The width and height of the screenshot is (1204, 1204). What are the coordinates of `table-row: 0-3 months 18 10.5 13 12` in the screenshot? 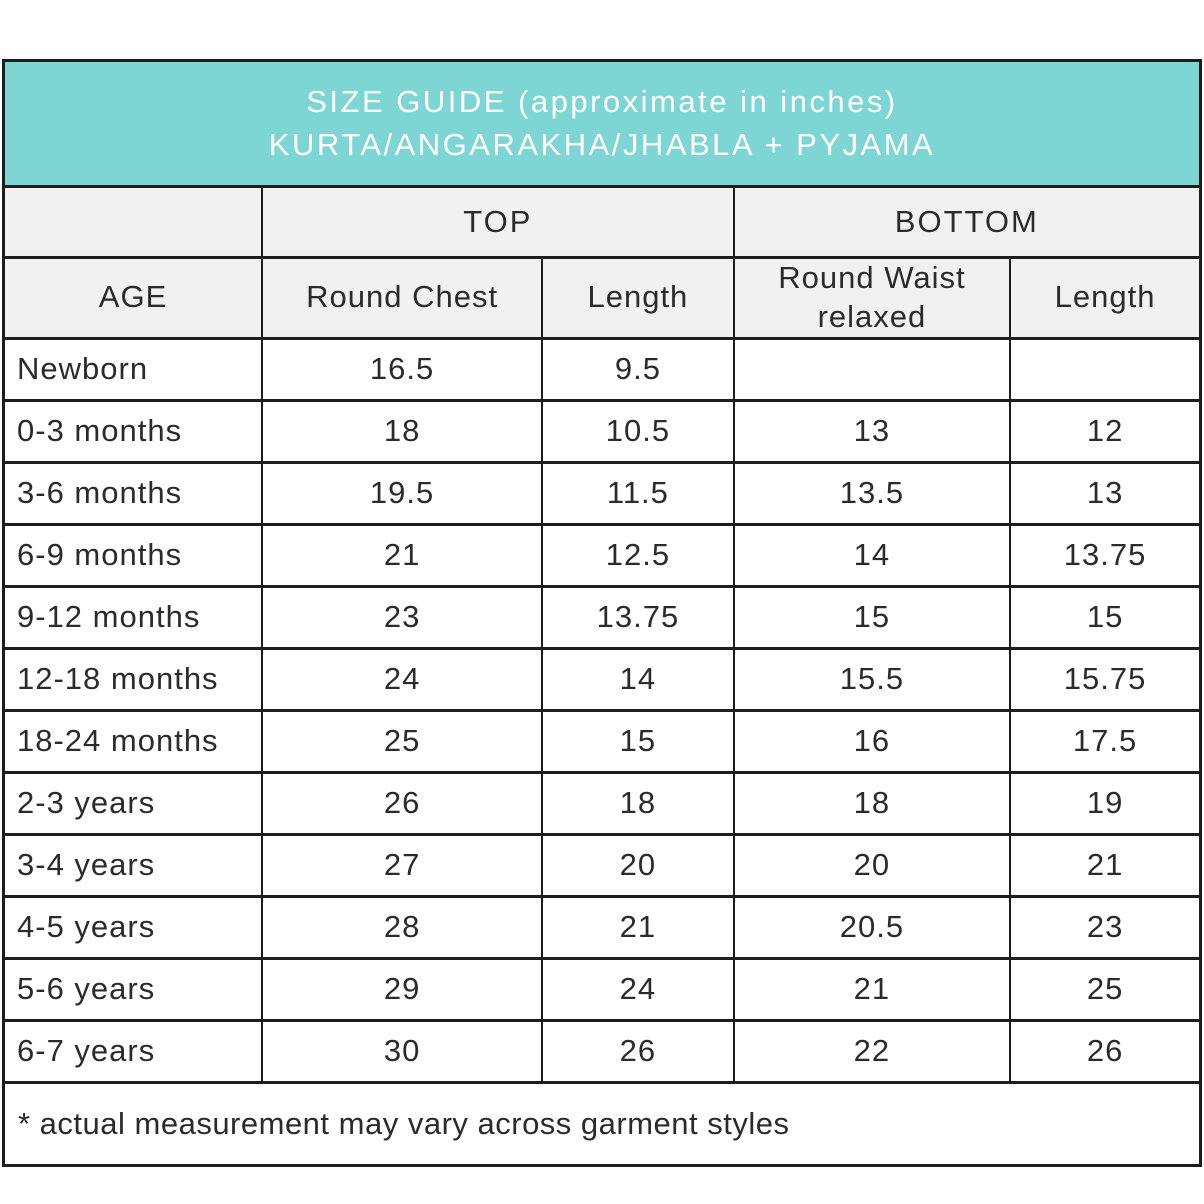 It's located at (602, 431).